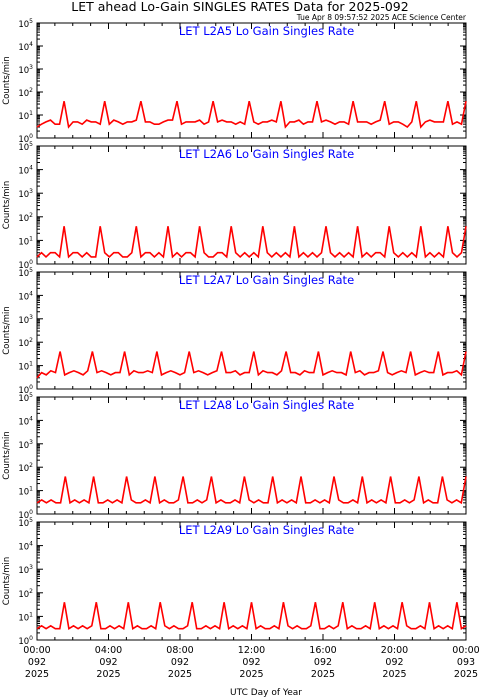 The width and height of the screenshot is (481, 700). What do you see at coordinates (266, 280) in the screenshot?
I see `panel-title: LET L2A7 Lo Gain Singles Rate` at bounding box center [266, 280].